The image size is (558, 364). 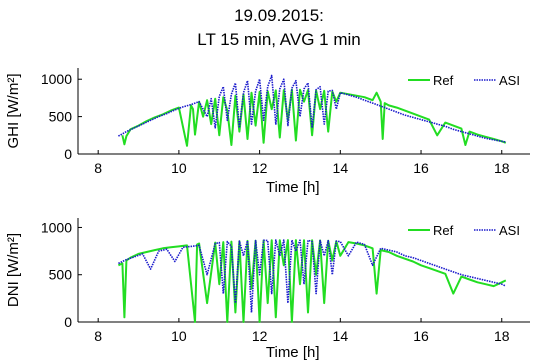 I want to click on bottom-legend-label-asi: ASI, so click(x=509, y=230).